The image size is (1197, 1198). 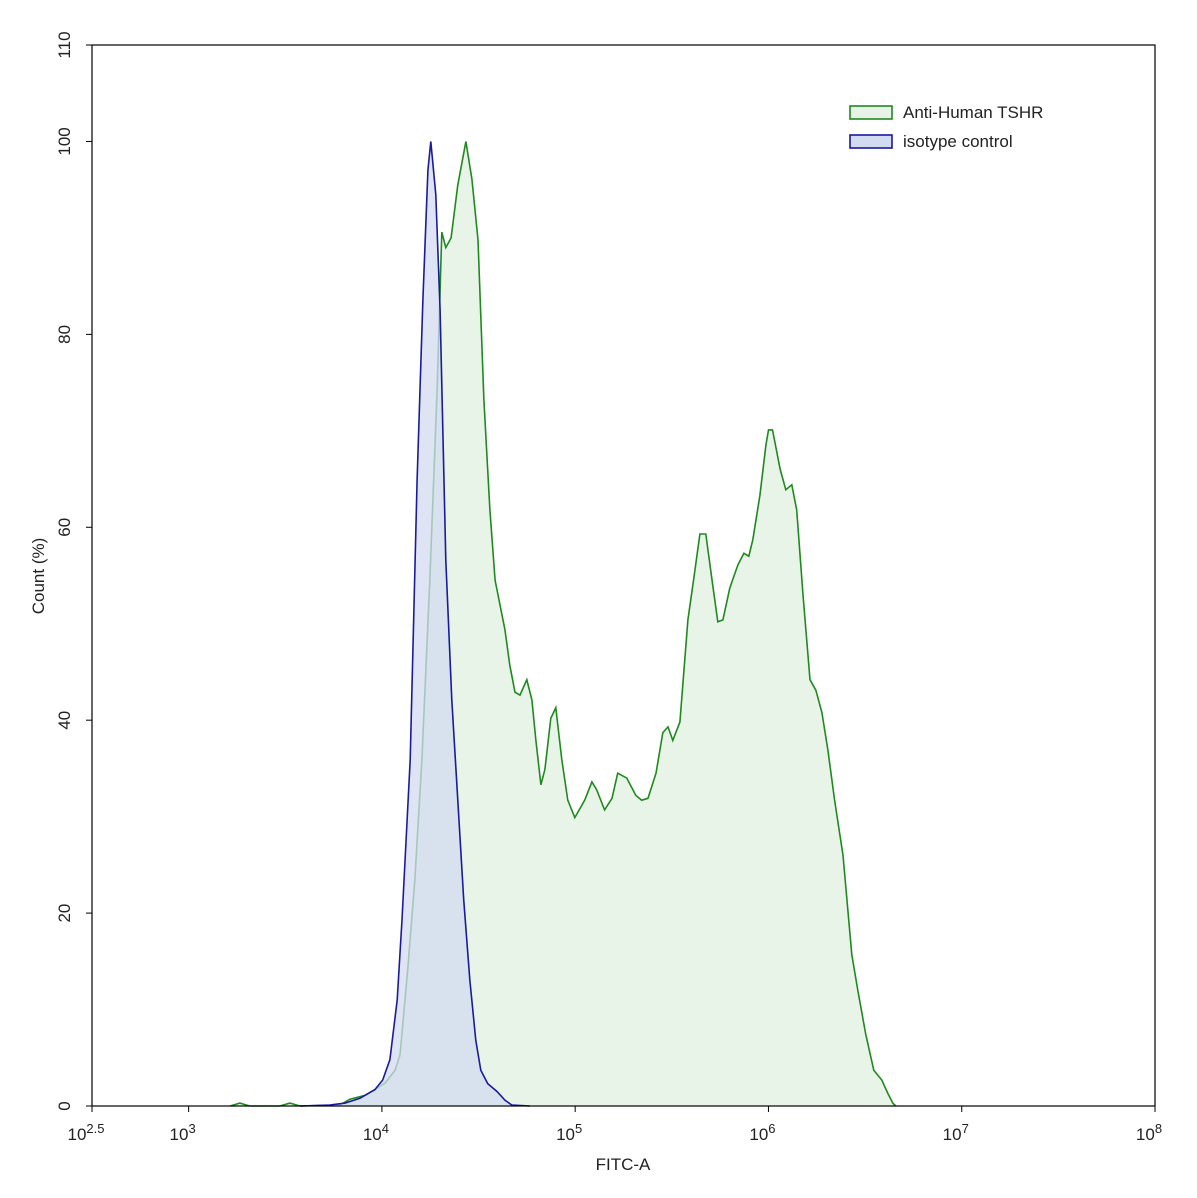 I want to click on x-tick-label: 10⁸, so click(x=1149, y=1132).